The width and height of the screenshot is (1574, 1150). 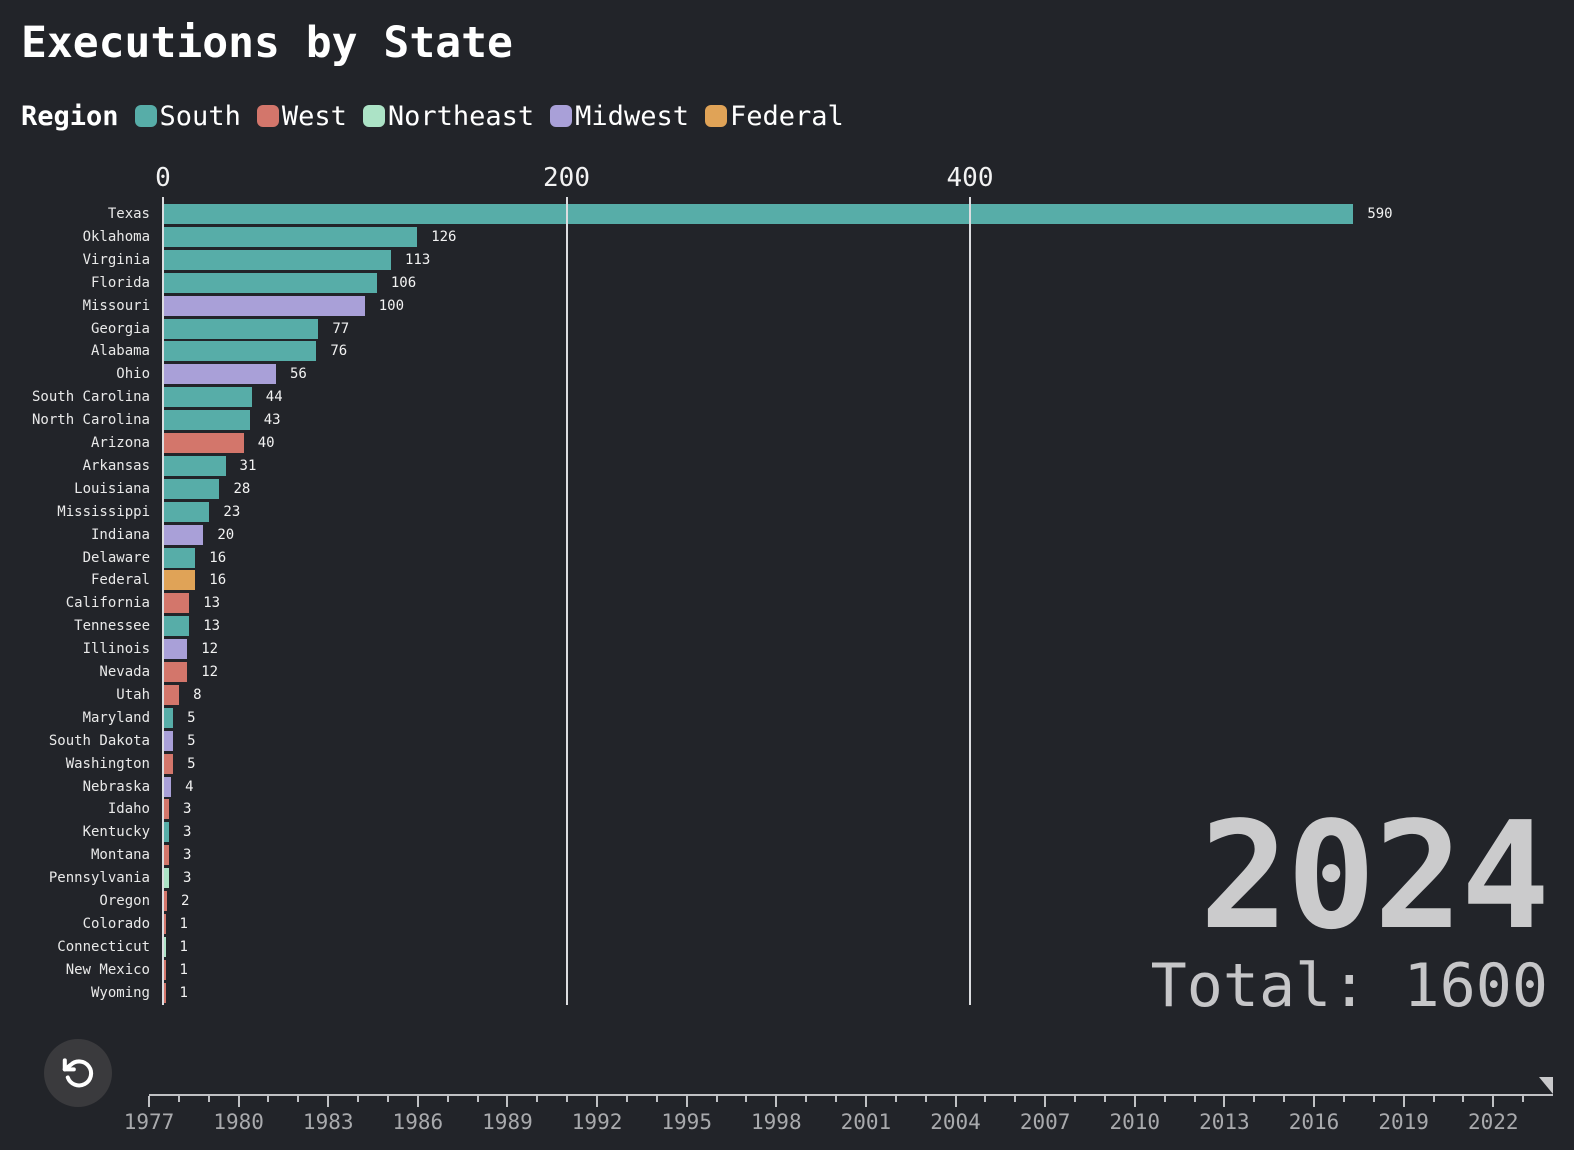 What do you see at coordinates (120, 351) in the screenshot?
I see `state-label-alabama: Alabama` at bounding box center [120, 351].